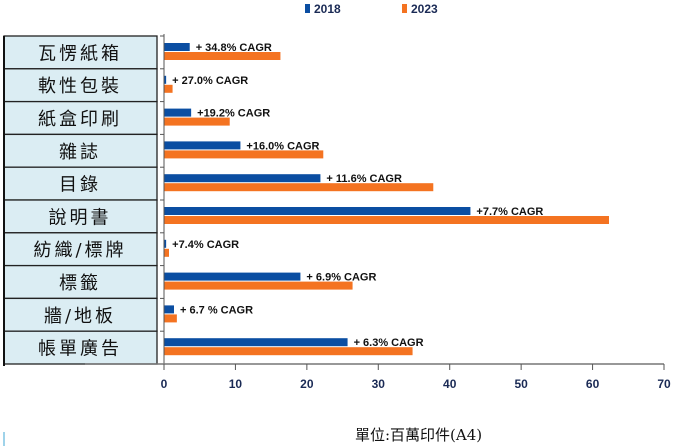 The image size is (699, 448). What do you see at coordinates (236, 384) in the screenshot?
I see `x-tick-label: 10` at bounding box center [236, 384].